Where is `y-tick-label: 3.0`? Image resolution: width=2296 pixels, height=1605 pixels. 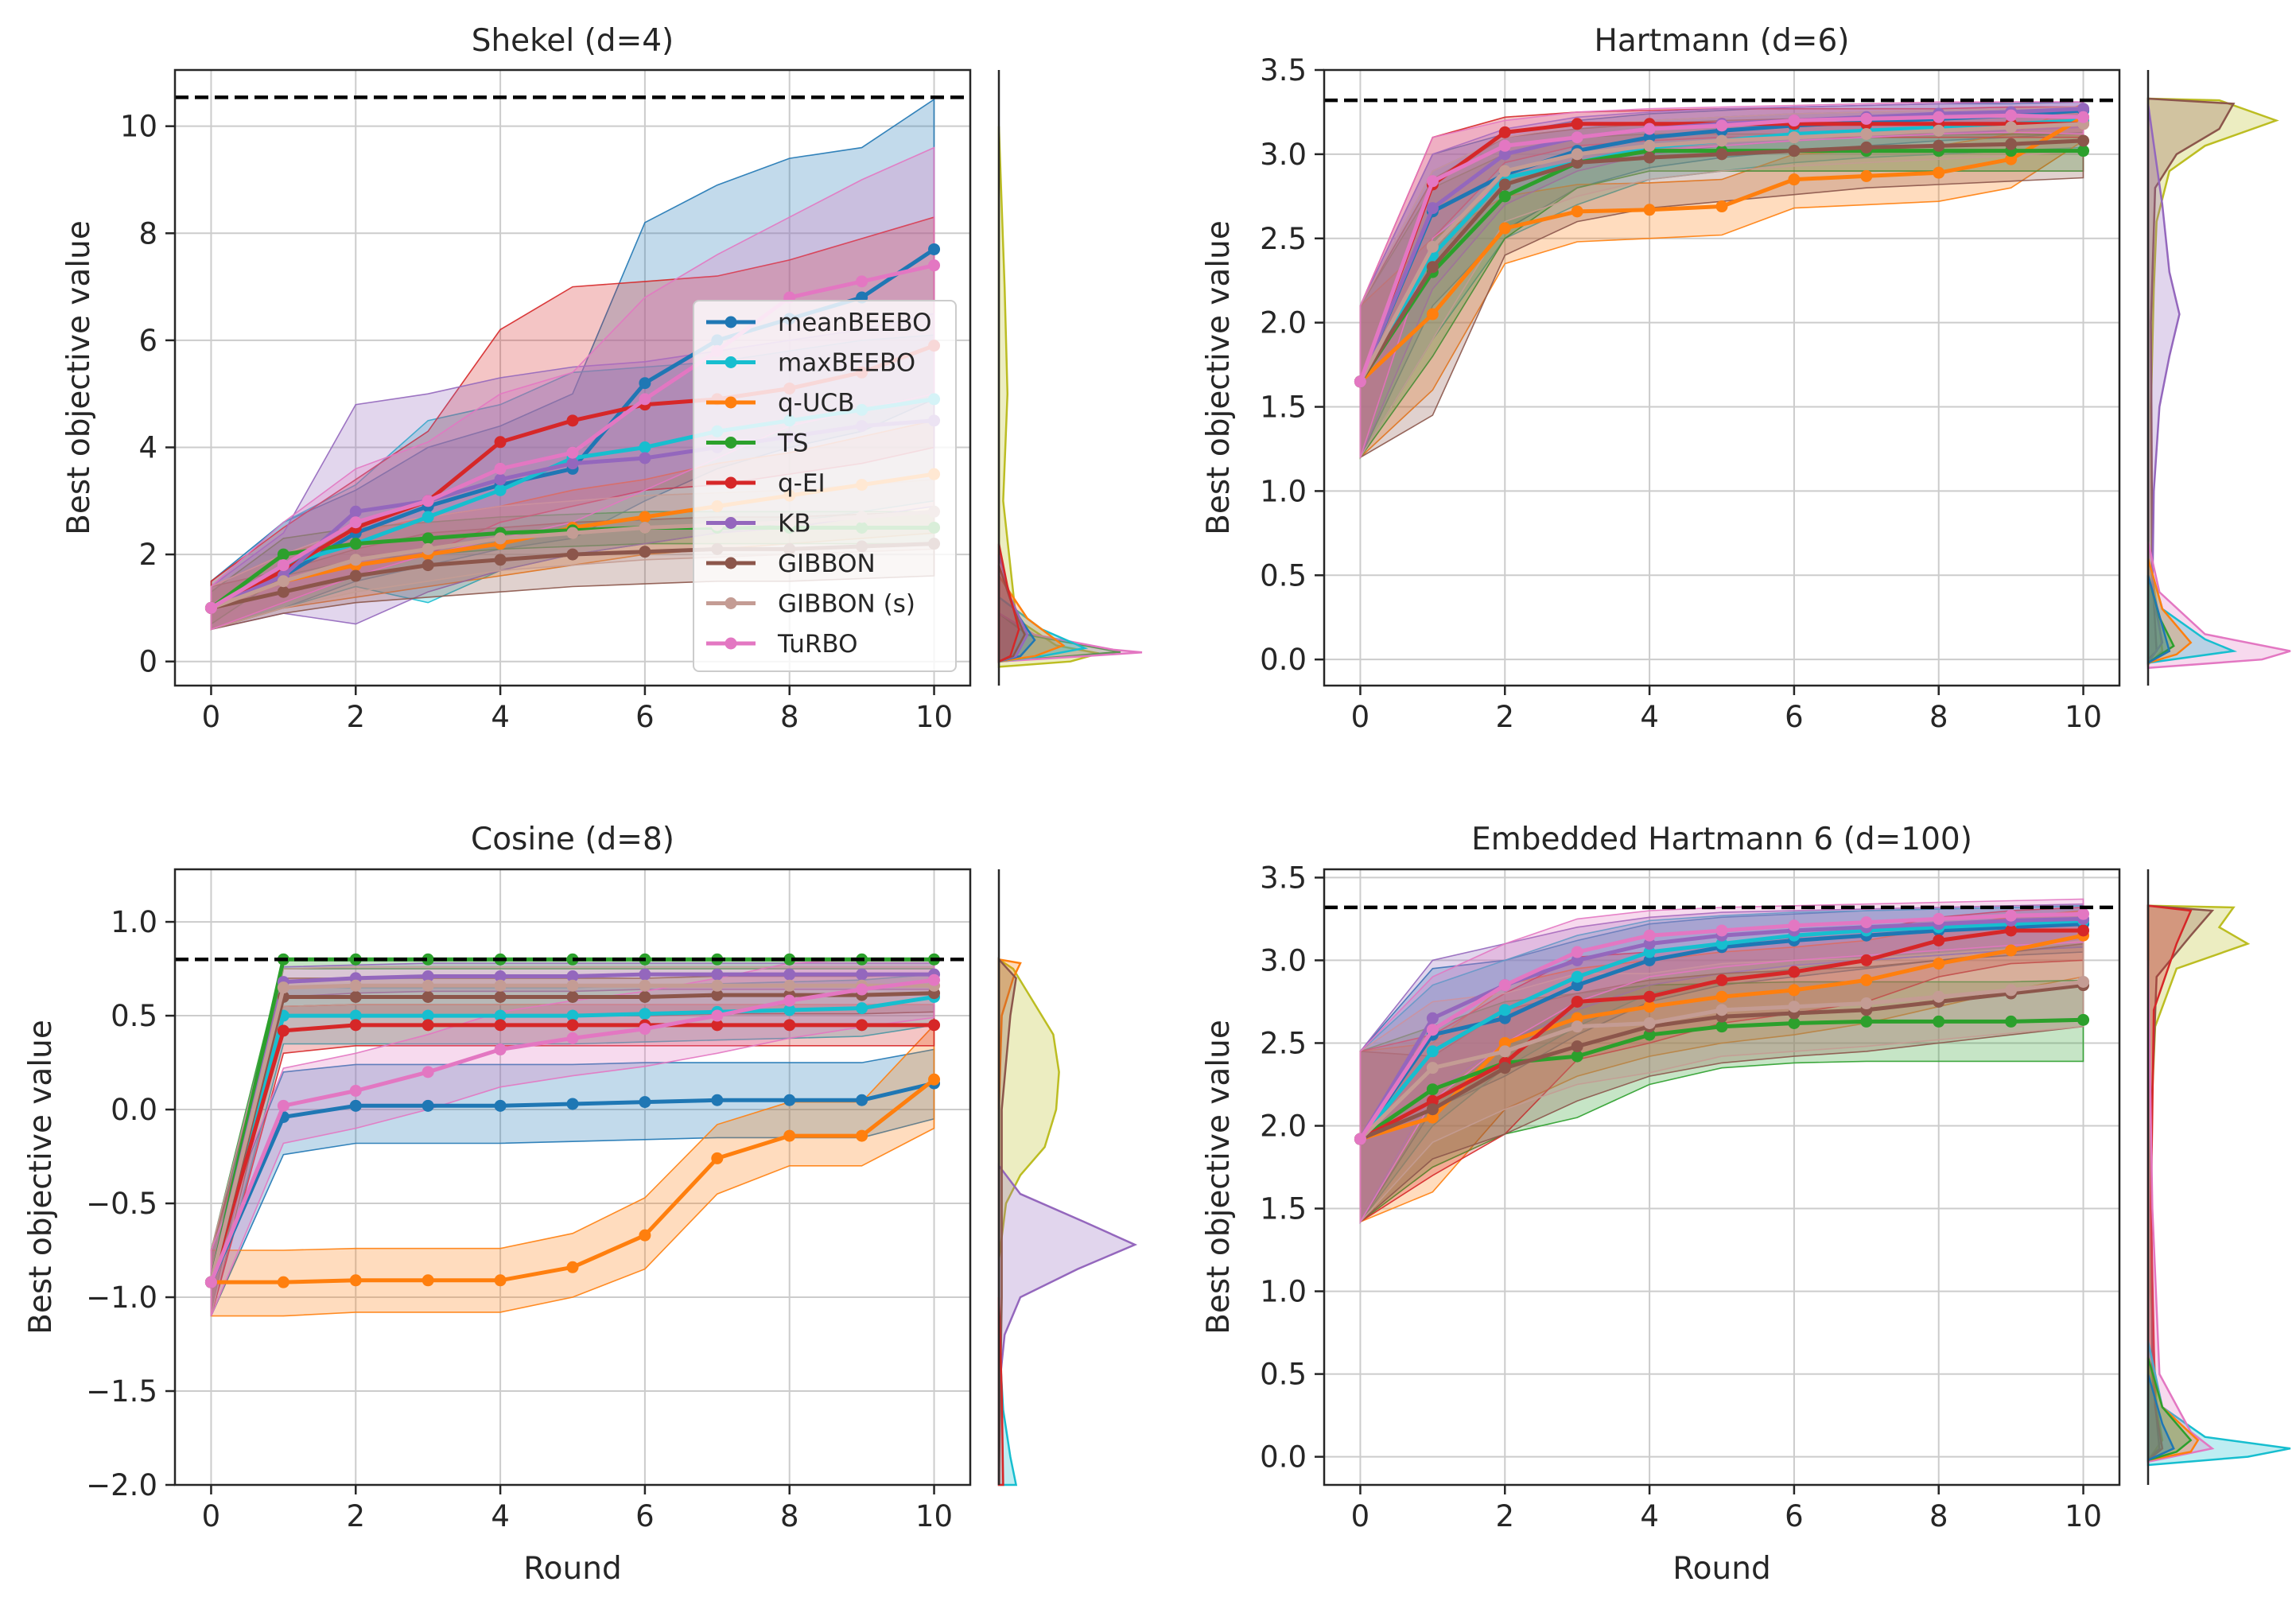
y-tick-label: 3.0 is located at coordinates (1283, 155).